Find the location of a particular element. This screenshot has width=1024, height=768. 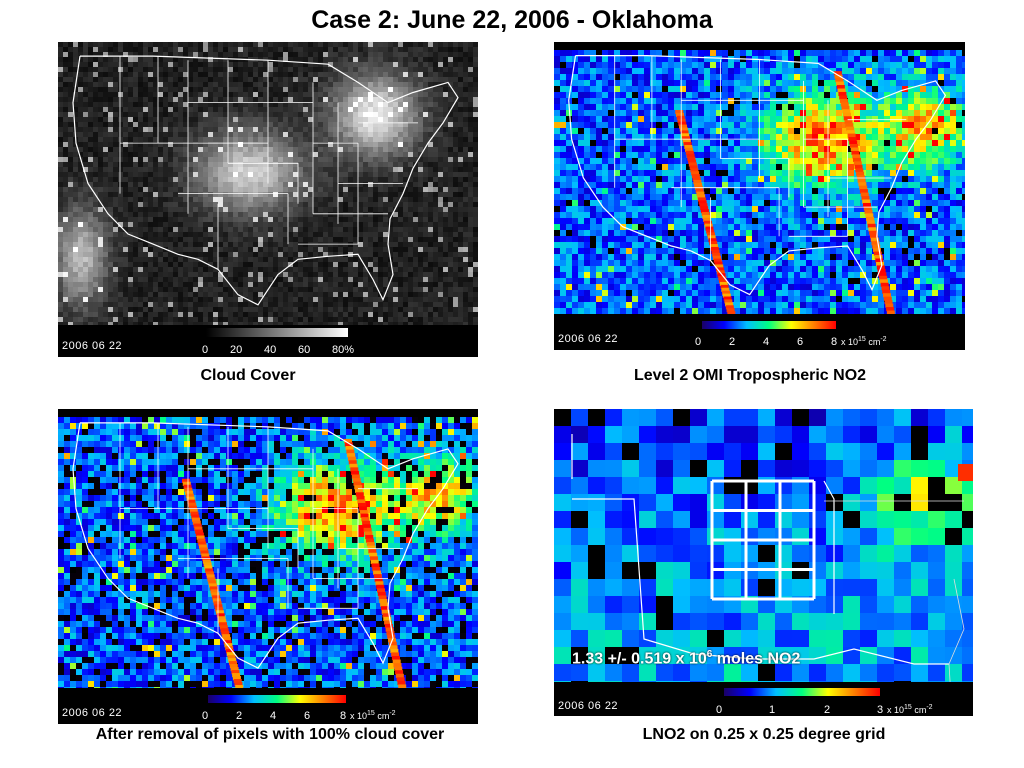

slide-title: Case 2: June 22, 2006 - Oklahoma is located at coordinates (512, 20).